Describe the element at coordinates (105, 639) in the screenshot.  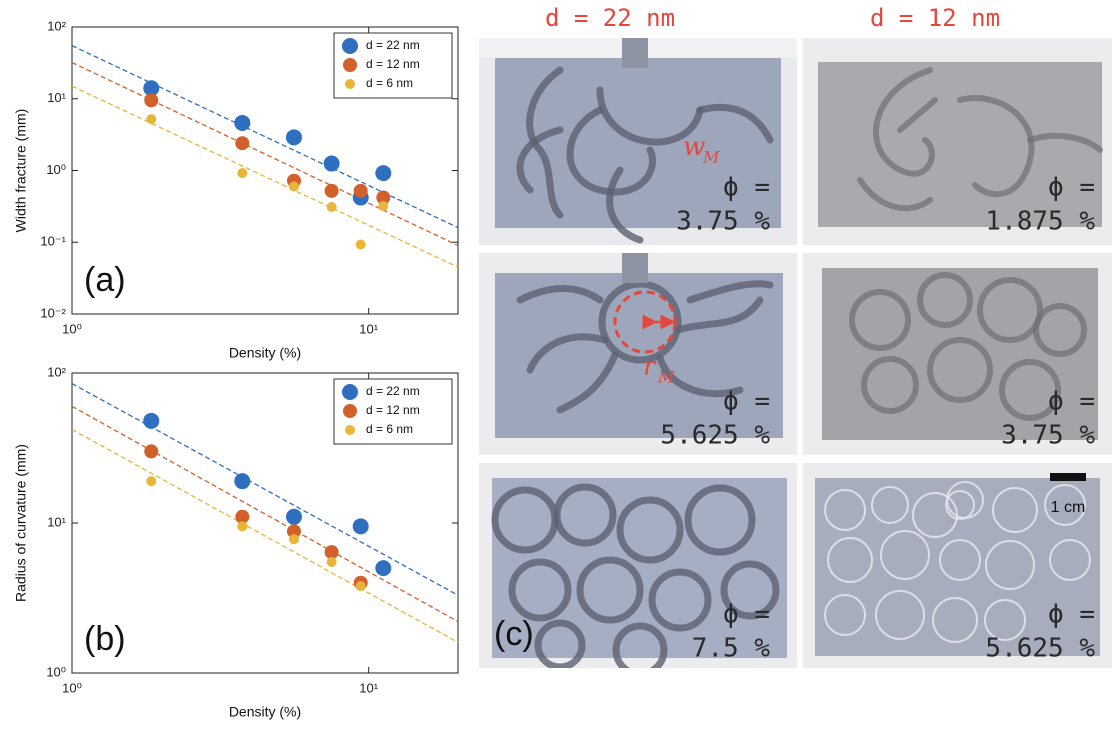
I see `panel-label: (b)` at that location.